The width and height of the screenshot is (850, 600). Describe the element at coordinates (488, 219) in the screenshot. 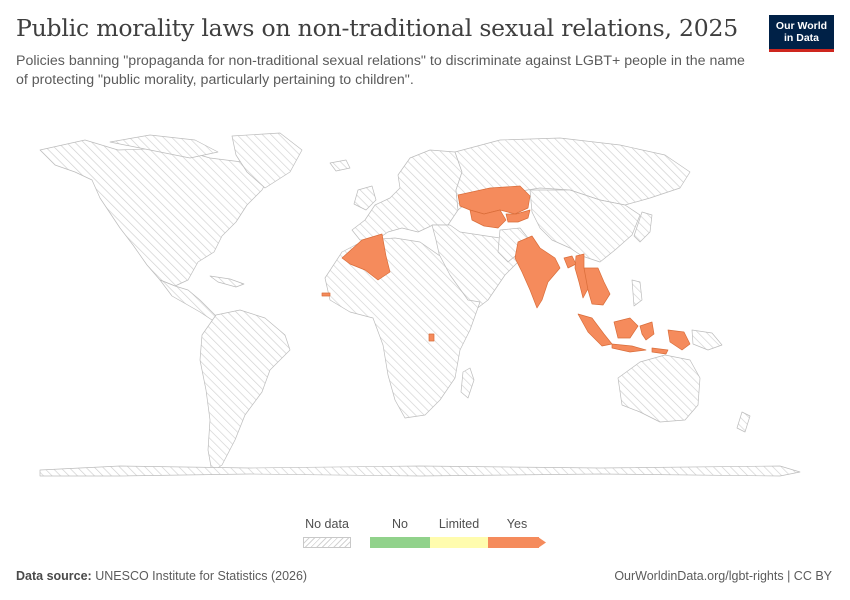

I see `country-uzbekistan-turkmenistan` at that location.